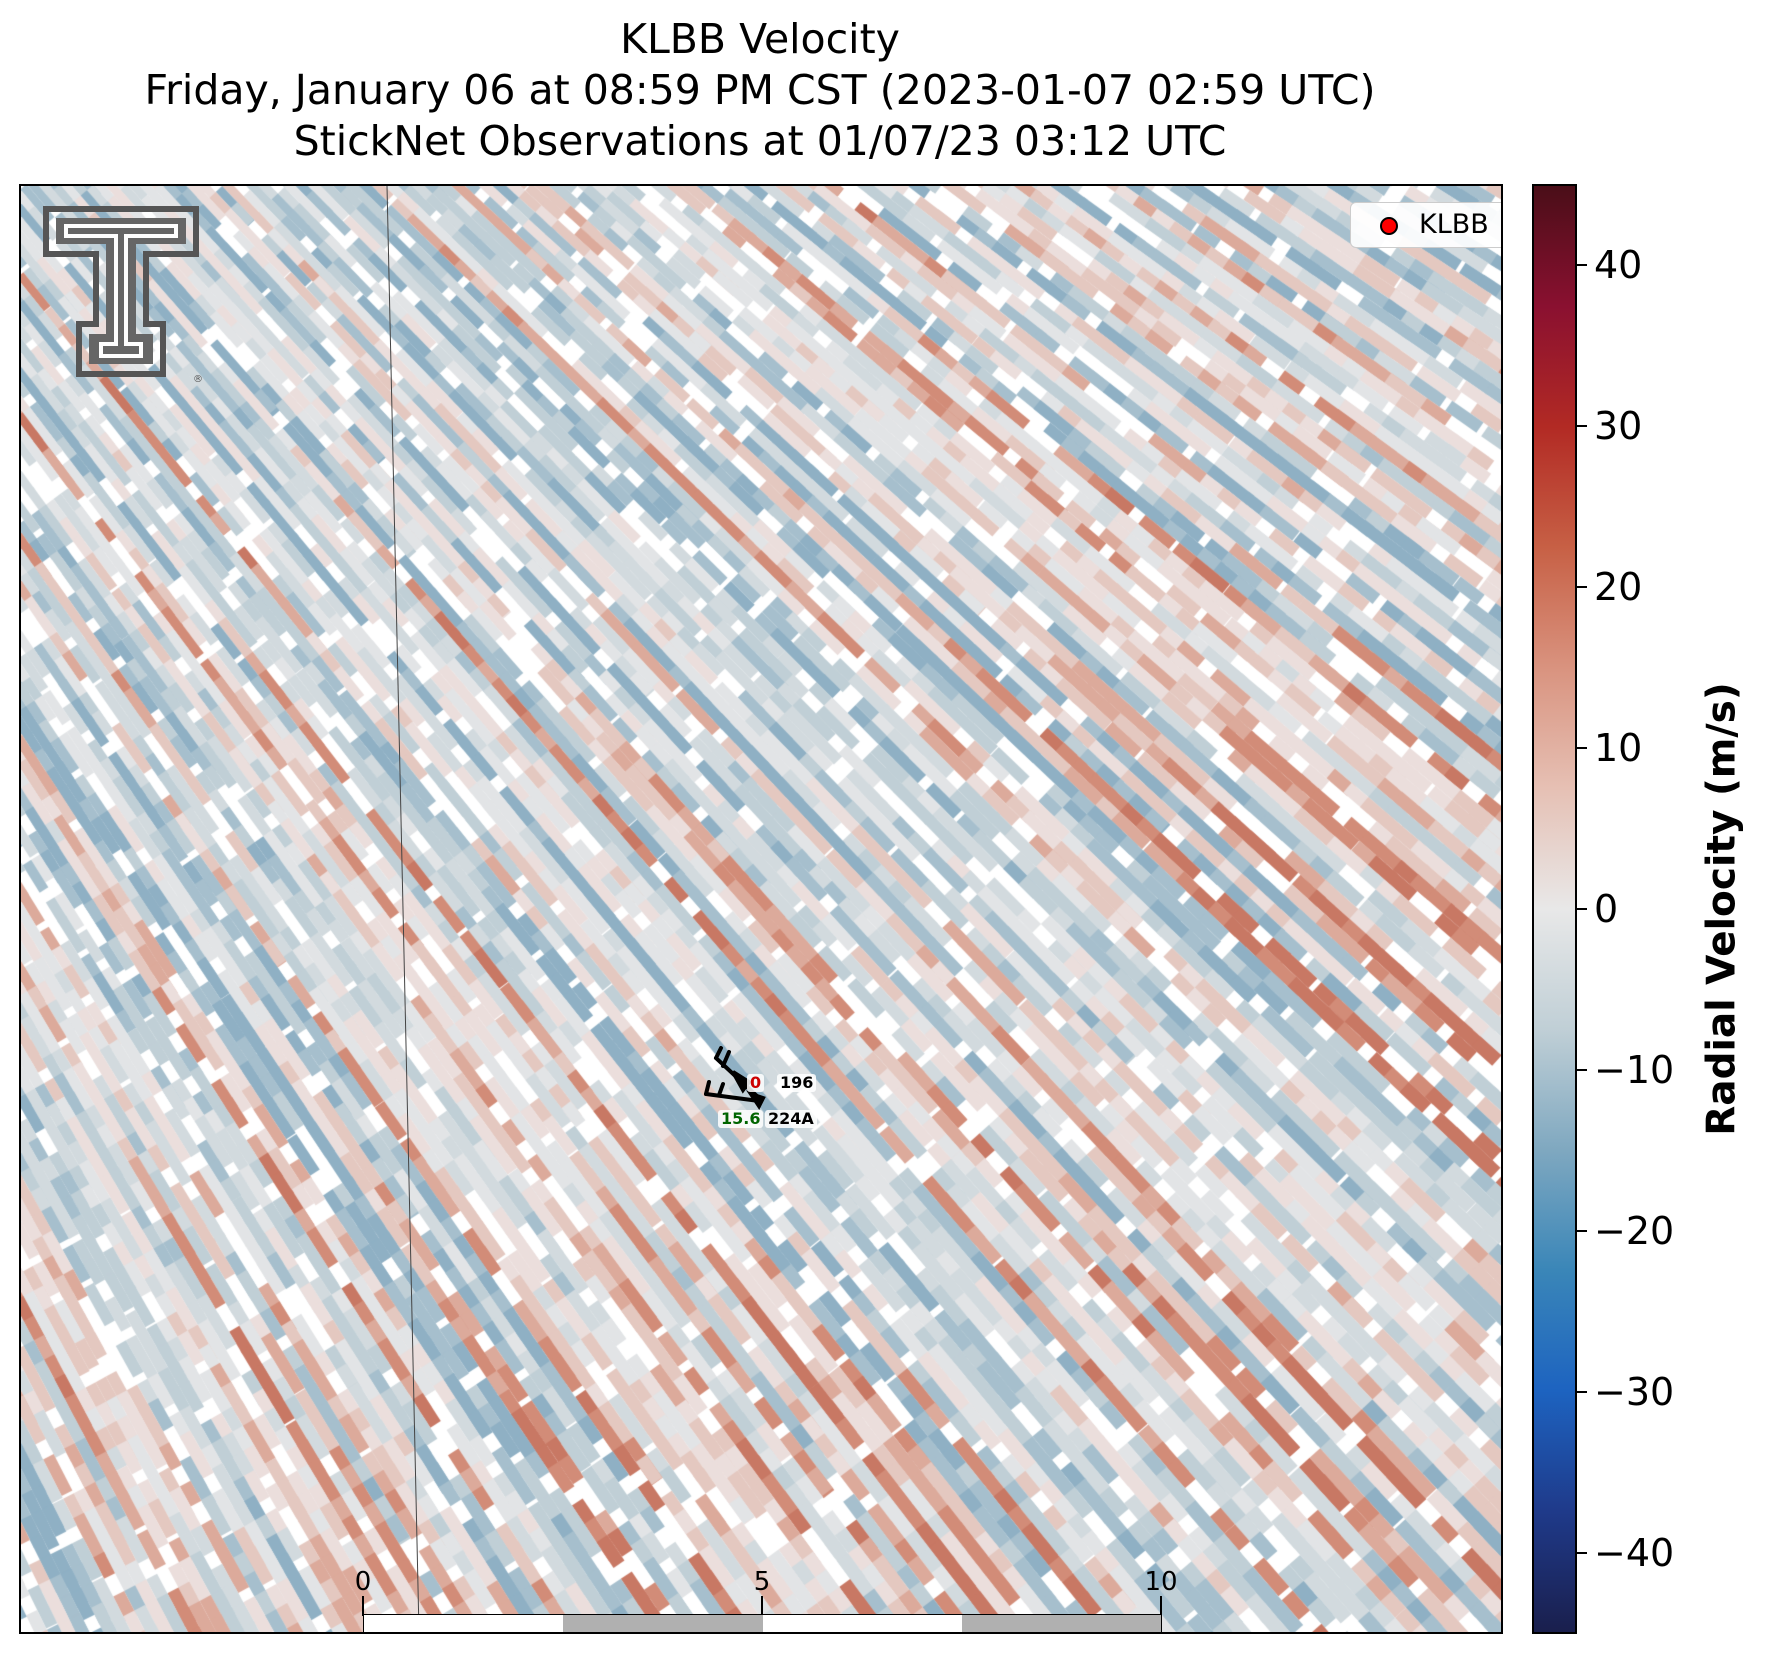 Image resolution: width=1773 pixels, height=1680 pixels. Describe the element at coordinates (1618, 747) in the screenshot. I see `colorbar-tick-label: 10` at that location.